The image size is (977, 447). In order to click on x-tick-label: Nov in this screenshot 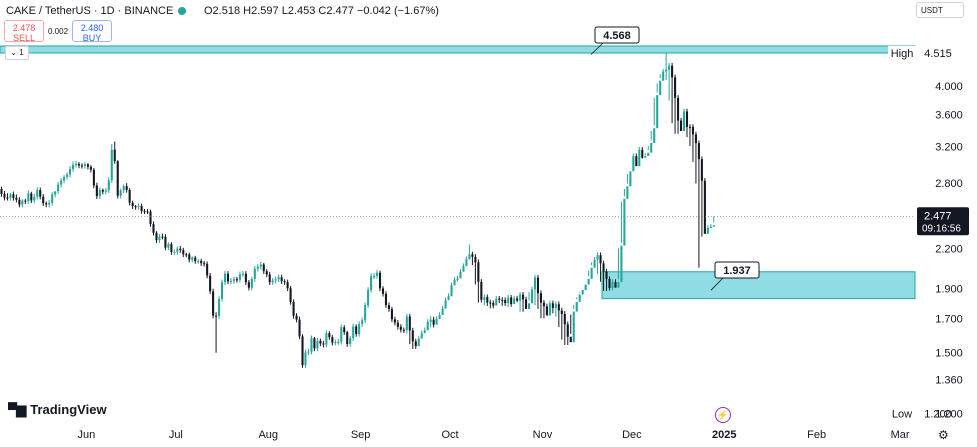, I will do `click(543, 435)`.